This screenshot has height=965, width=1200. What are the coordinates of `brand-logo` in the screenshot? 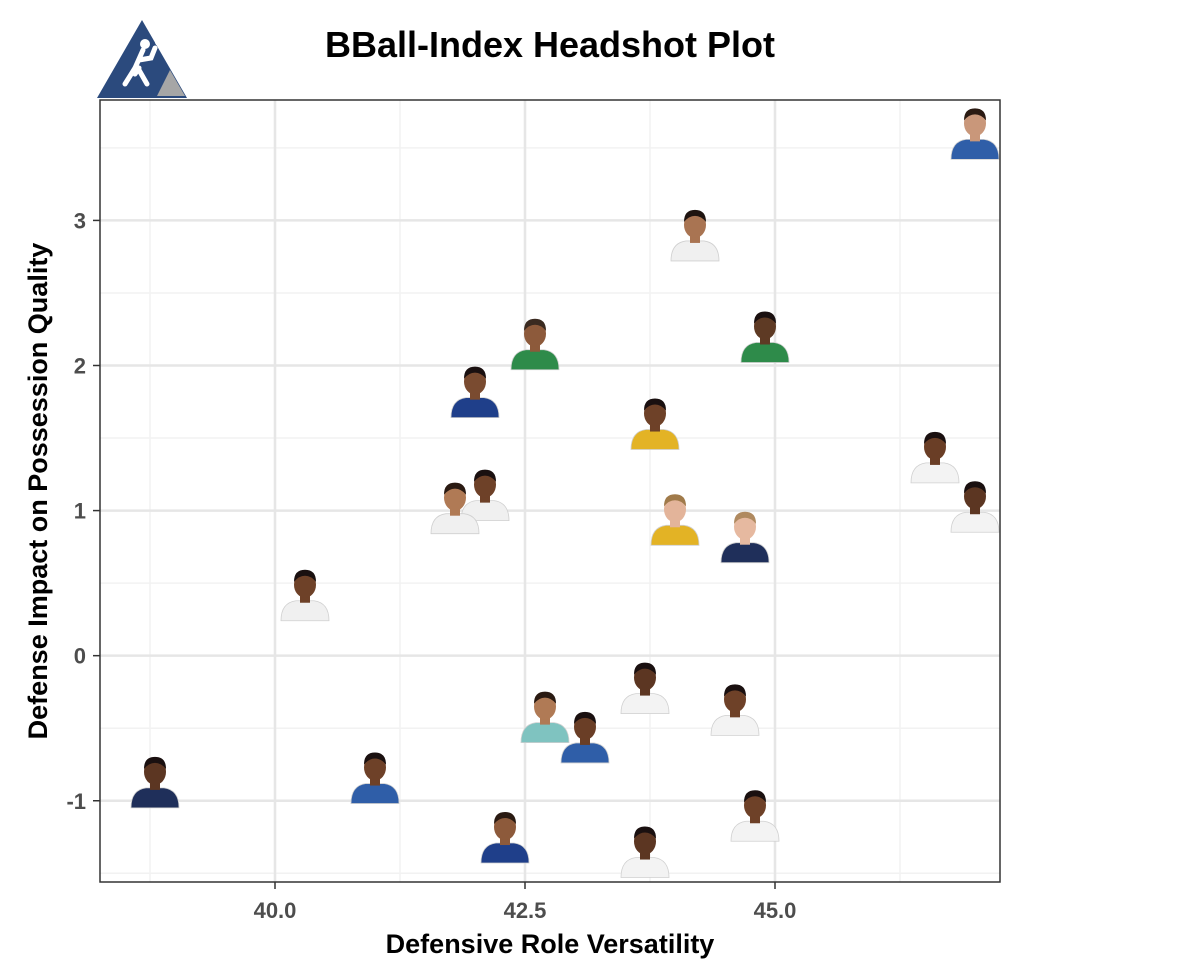 It's located at (142, 61).